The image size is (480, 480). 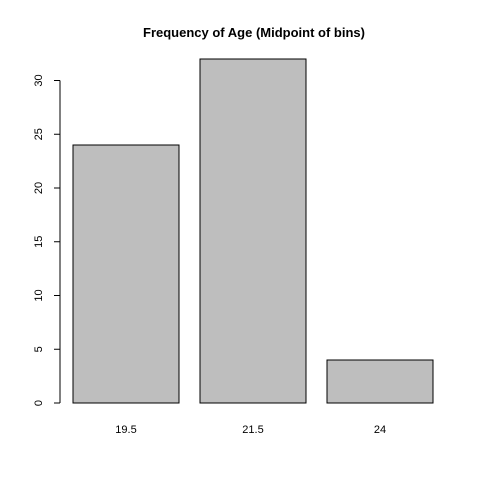 What do you see at coordinates (254, 32) in the screenshot?
I see `chart-title: Frequency of Age (Midpoint of bins)` at bounding box center [254, 32].